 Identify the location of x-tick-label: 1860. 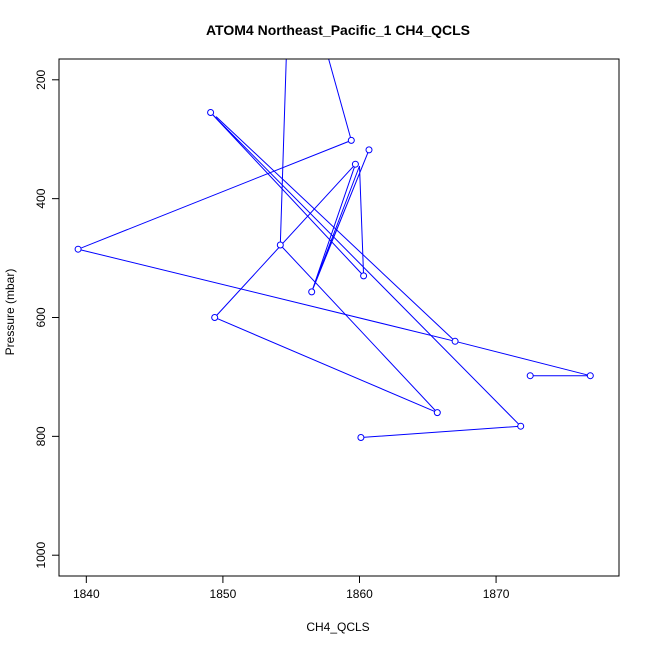
(359, 594).